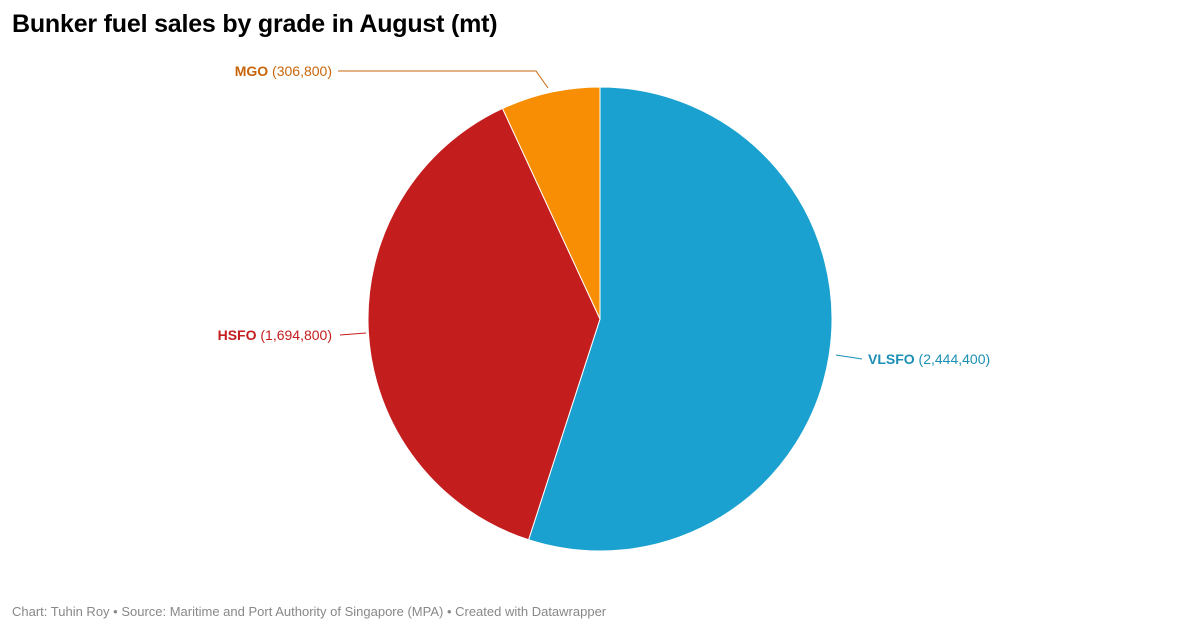 The height and width of the screenshot is (632, 1200). I want to click on pie-slice-hsfo, so click(484, 324).